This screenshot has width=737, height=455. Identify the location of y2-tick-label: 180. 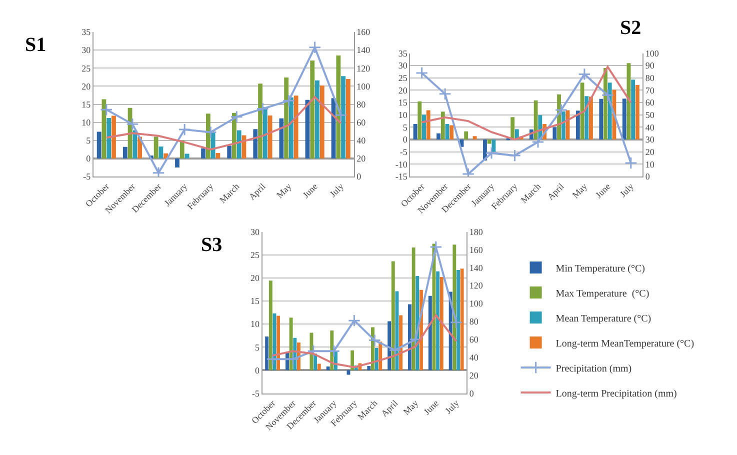
(476, 231).